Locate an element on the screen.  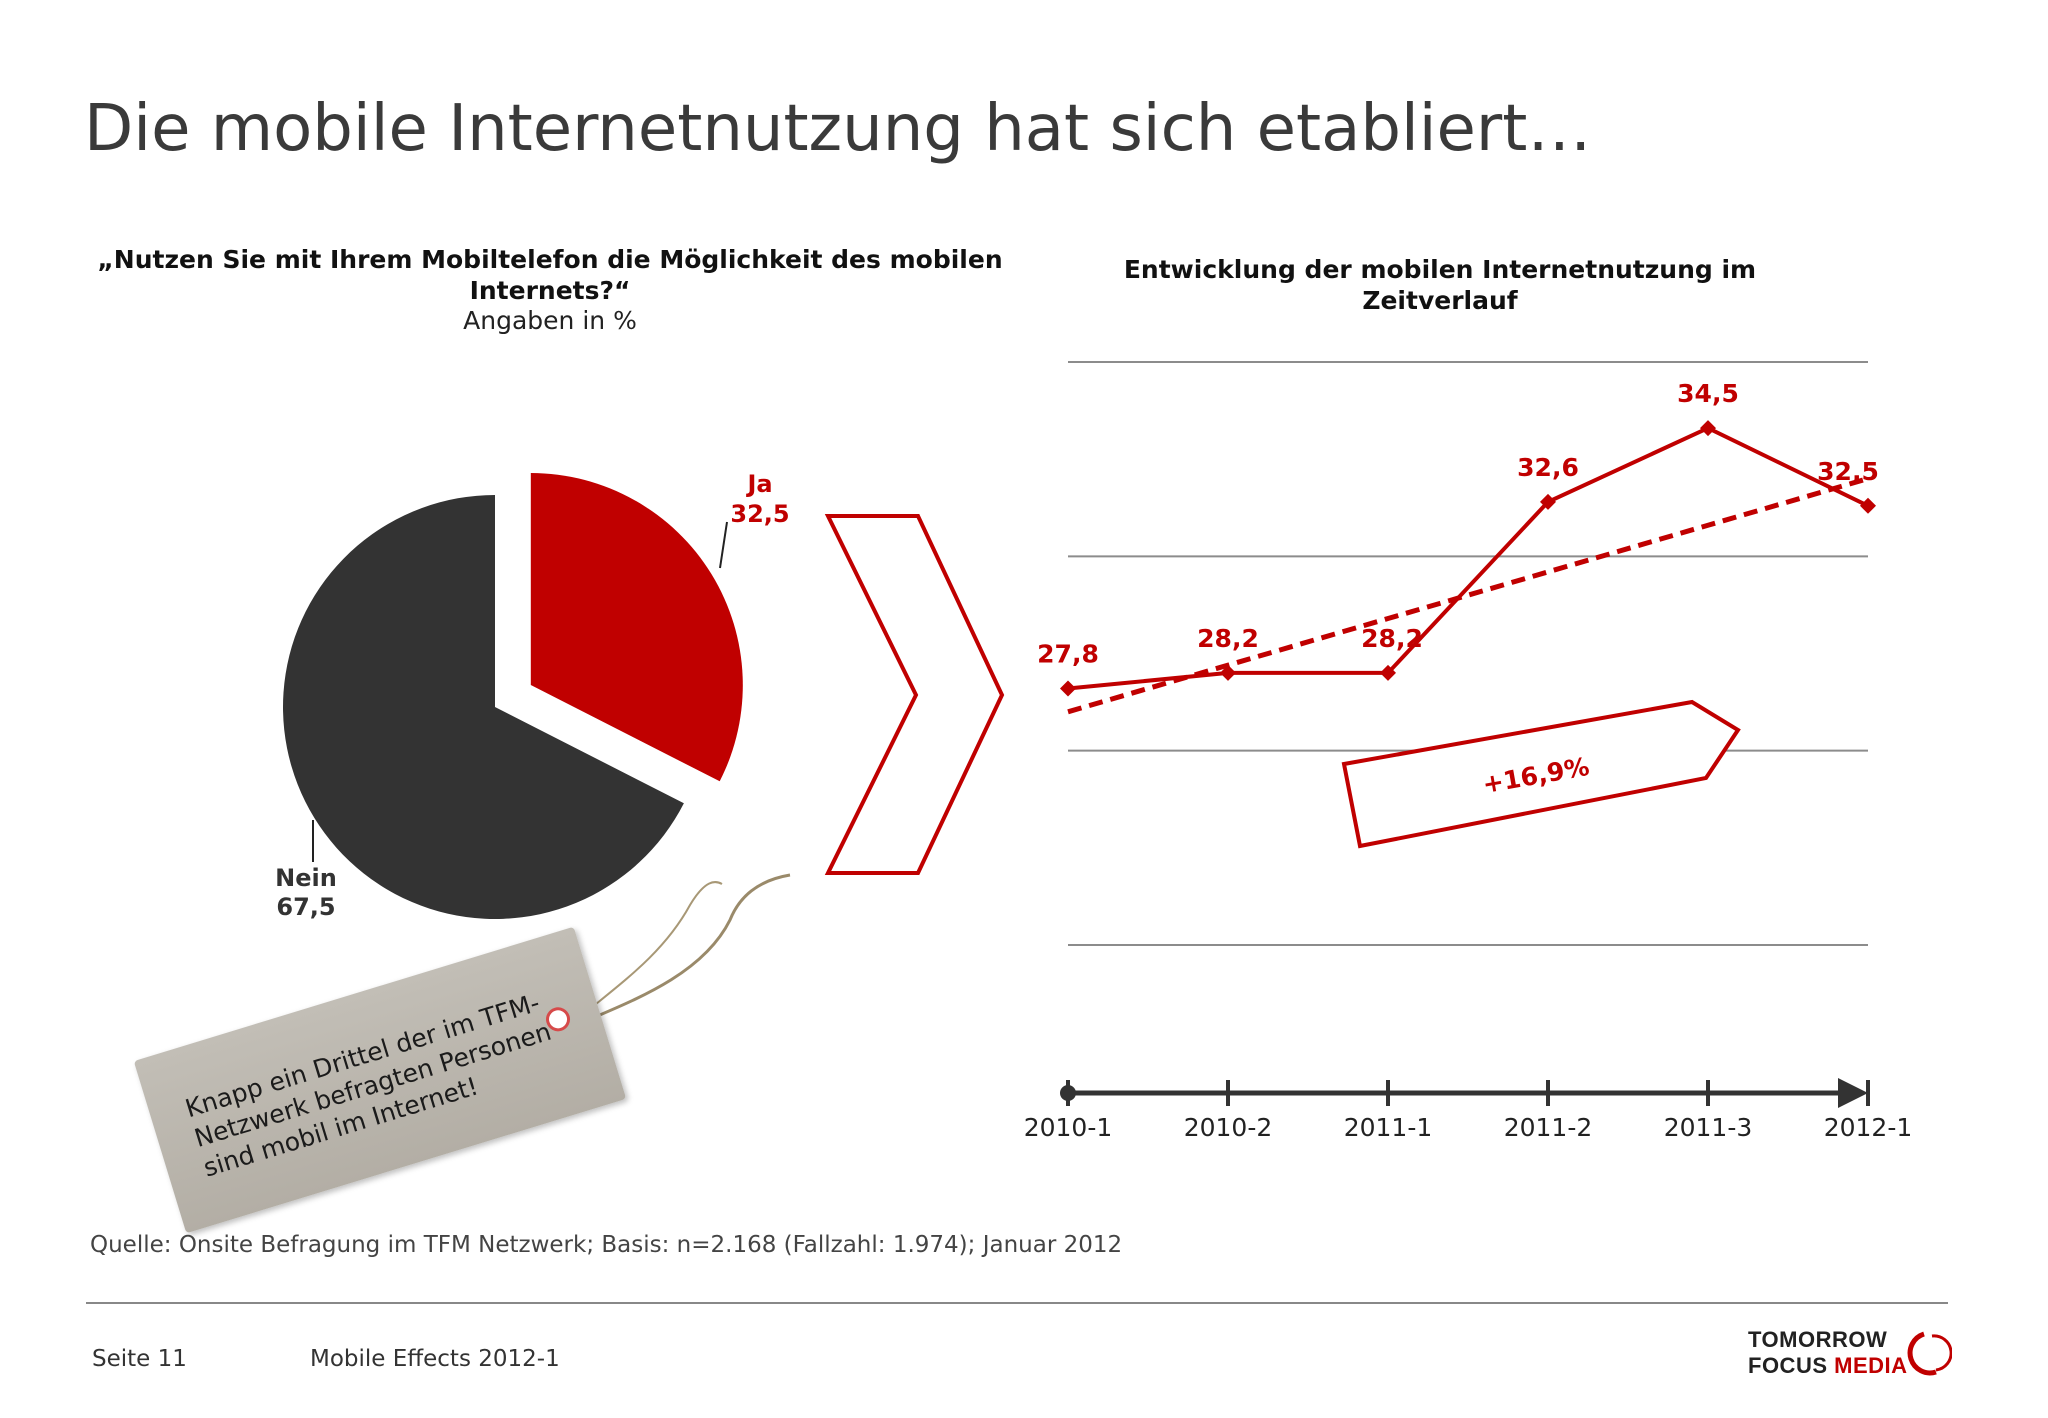
pie-label-nein: Nein is located at coordinates (306, 878).